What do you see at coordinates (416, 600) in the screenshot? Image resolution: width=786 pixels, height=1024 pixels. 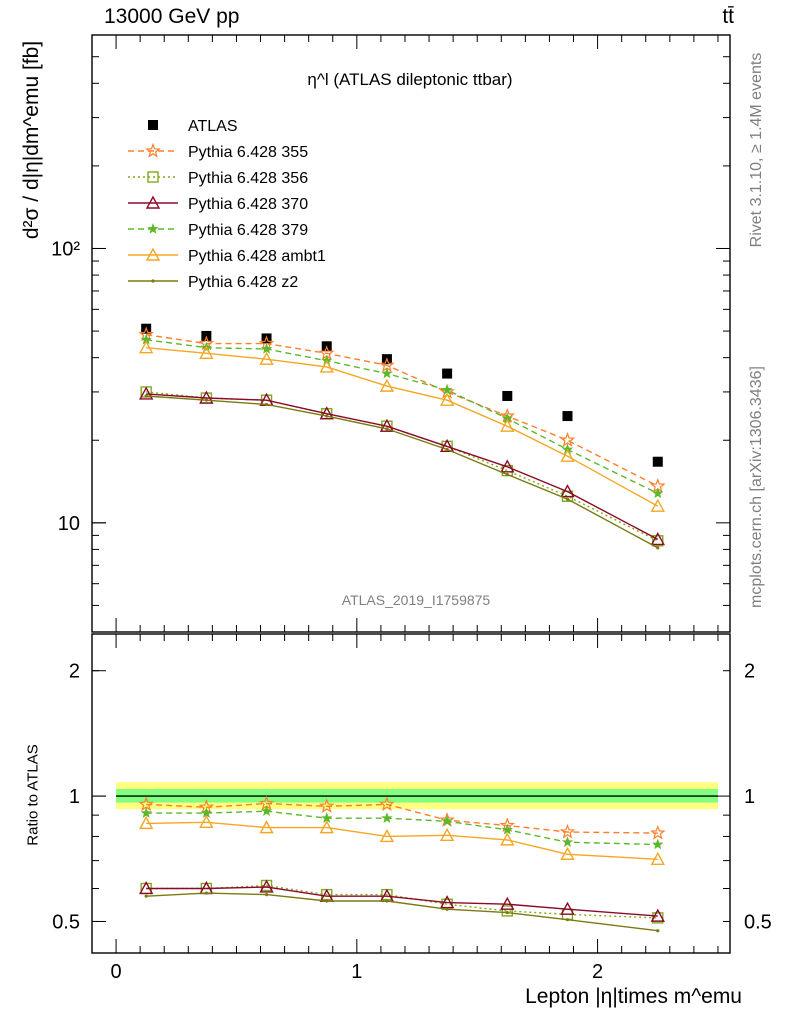 I see `analysis-watermark: ATLAS_2019_I1759875` at bounding box center [416, 600].